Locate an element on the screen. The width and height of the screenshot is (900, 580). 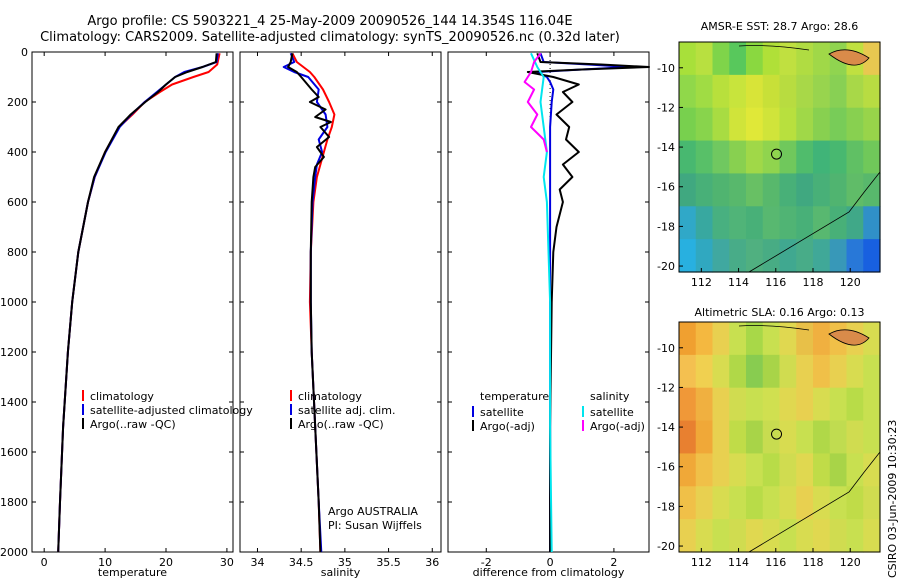
profile-annotation: Argo AUSTRALIA is located at coordinates (373, 511).